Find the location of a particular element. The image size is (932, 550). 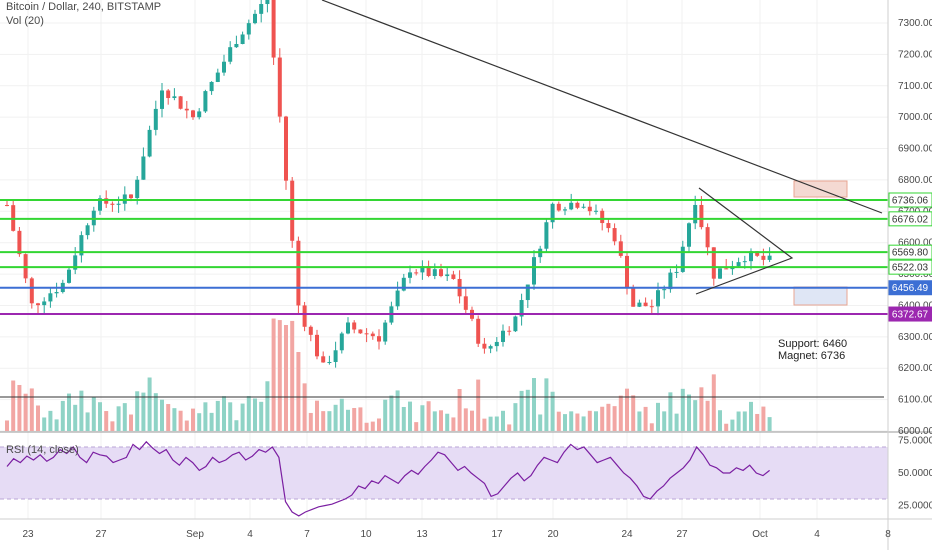

volume-label: Vol (20) is located at coordinates (25, 21).